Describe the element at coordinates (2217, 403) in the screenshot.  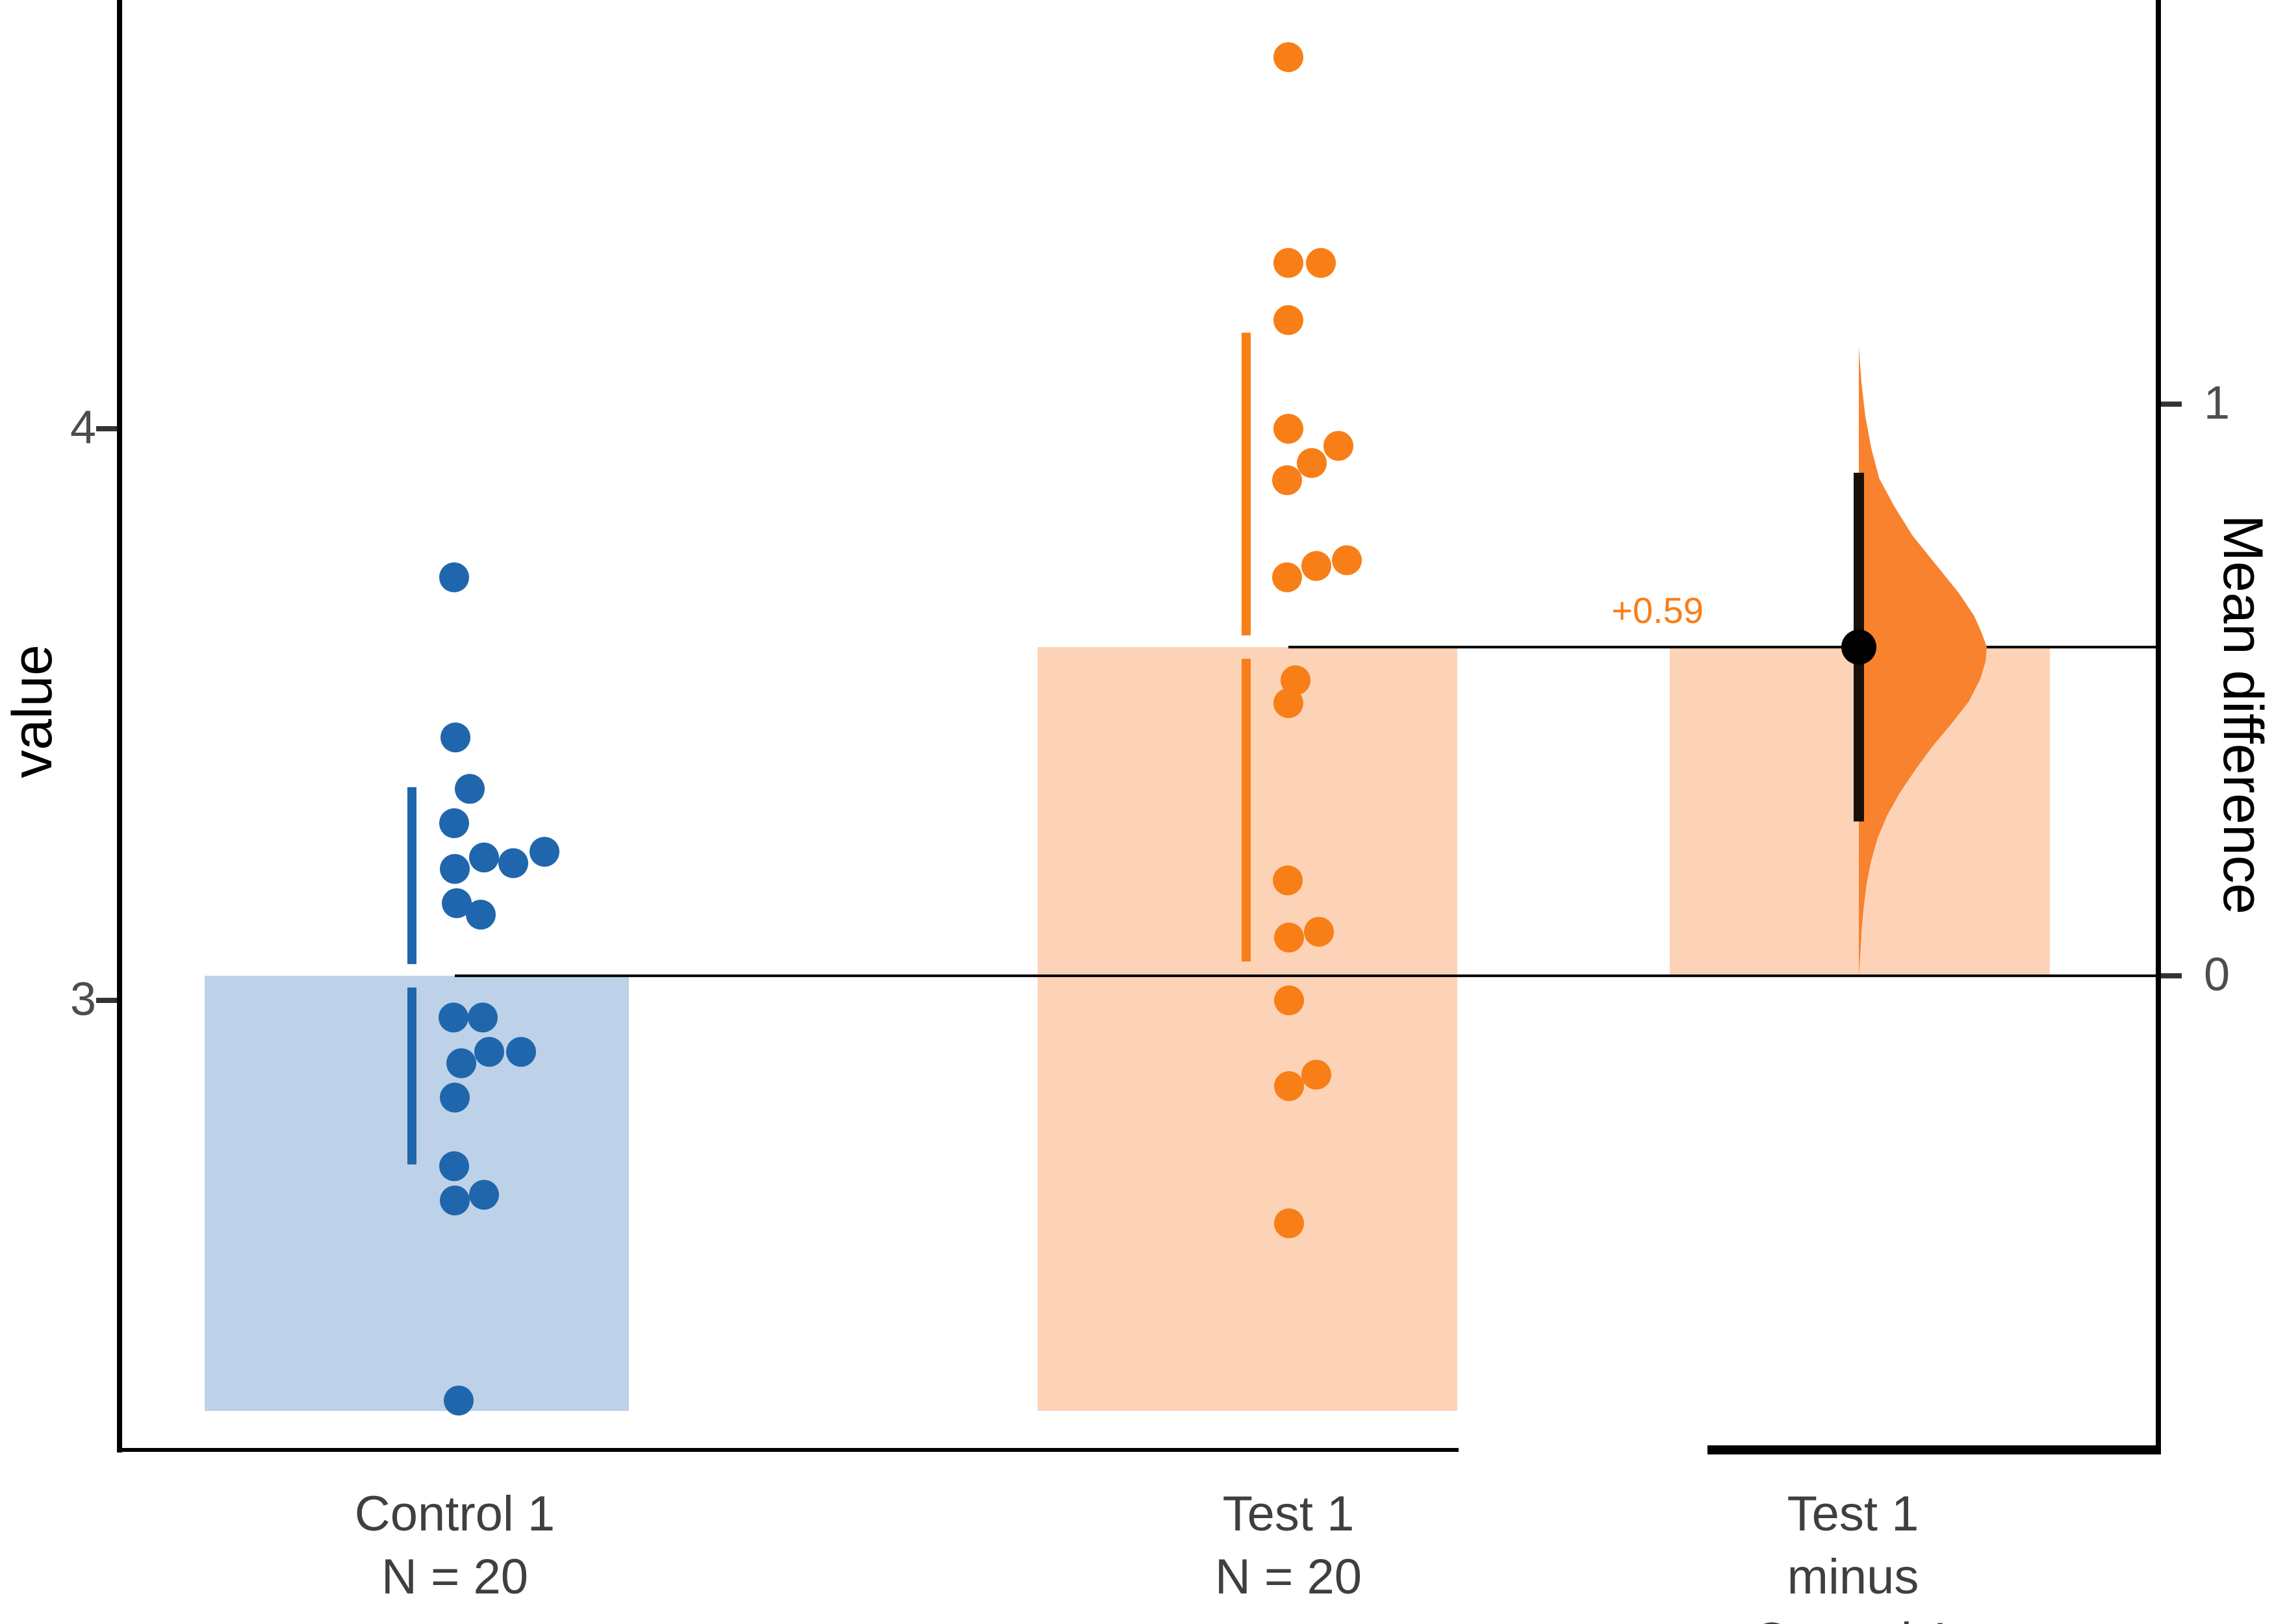
I see `right-axis-tick-label-1: 1` at that location.